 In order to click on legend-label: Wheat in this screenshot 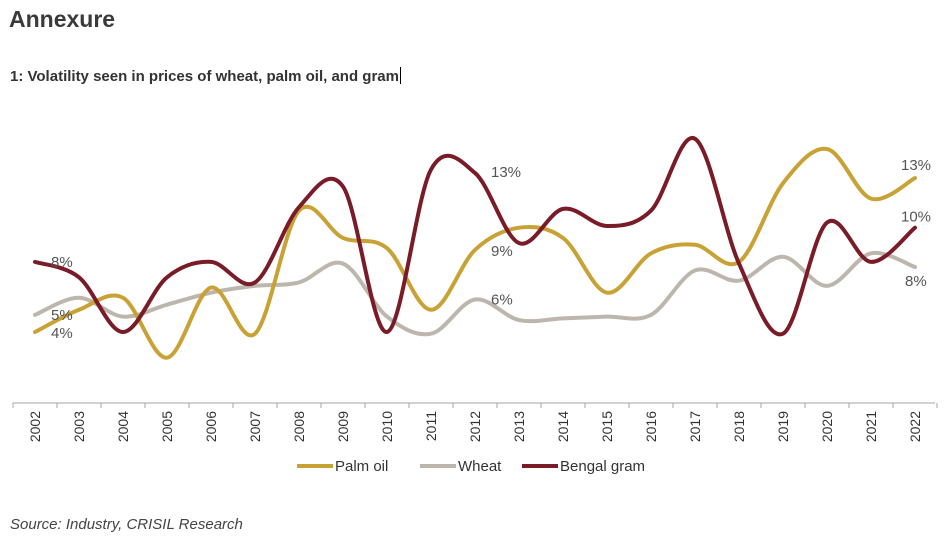, I will do `click(480, 466)`.